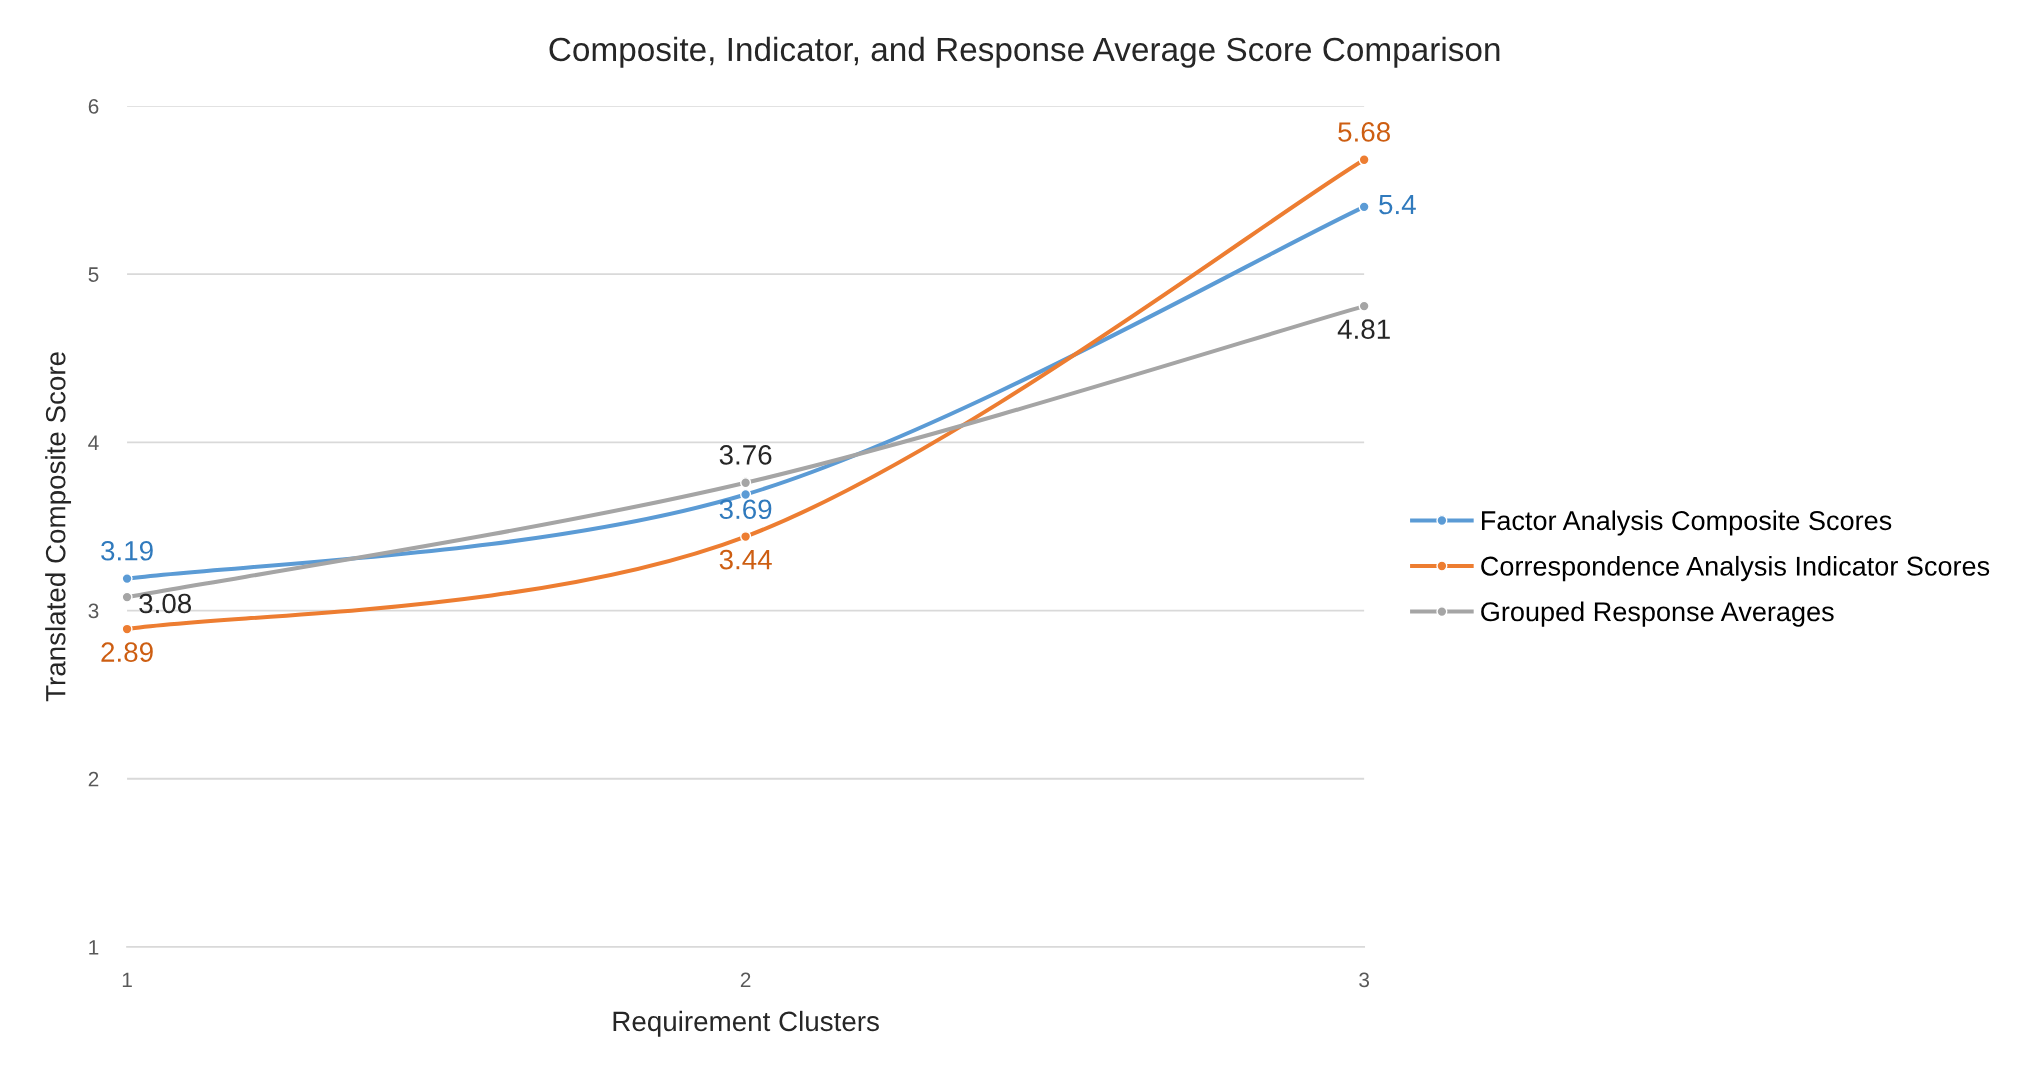 The width and height of the screenshot is (2033, 1067). I want to click on data-label: 3.76, so click(745, 455).